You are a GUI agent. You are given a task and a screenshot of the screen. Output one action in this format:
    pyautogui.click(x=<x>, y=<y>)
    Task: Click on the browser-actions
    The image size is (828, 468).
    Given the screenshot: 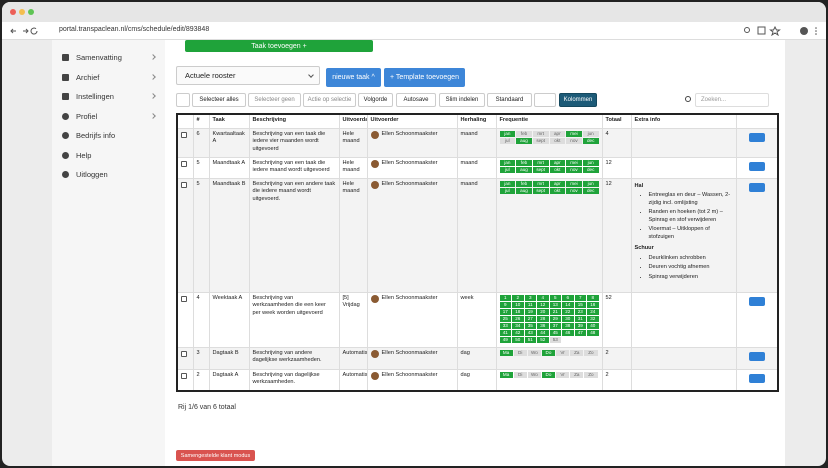 What is the action you would take?
    pyautogui.click(x=781, y=31)
    